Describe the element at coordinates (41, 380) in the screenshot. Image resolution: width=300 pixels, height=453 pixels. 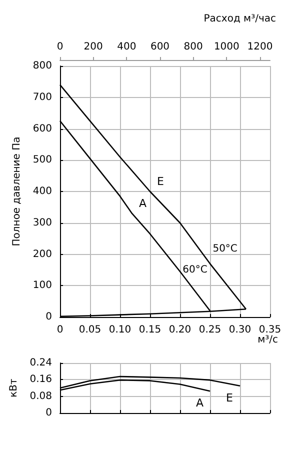
I see `y-tick-label: 0.16` at that location.